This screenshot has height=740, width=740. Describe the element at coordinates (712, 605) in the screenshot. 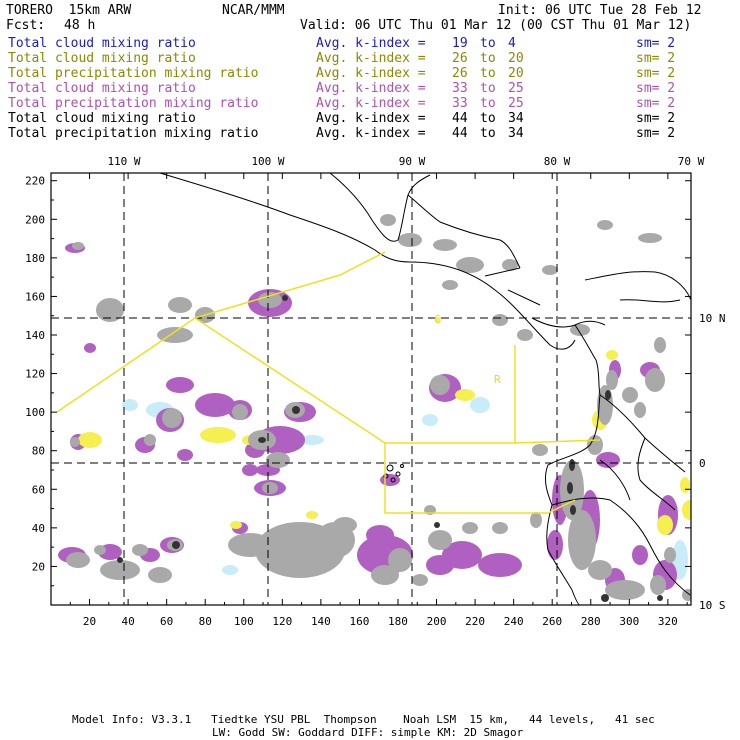

I see `latitude-label: 10 S` at that location.